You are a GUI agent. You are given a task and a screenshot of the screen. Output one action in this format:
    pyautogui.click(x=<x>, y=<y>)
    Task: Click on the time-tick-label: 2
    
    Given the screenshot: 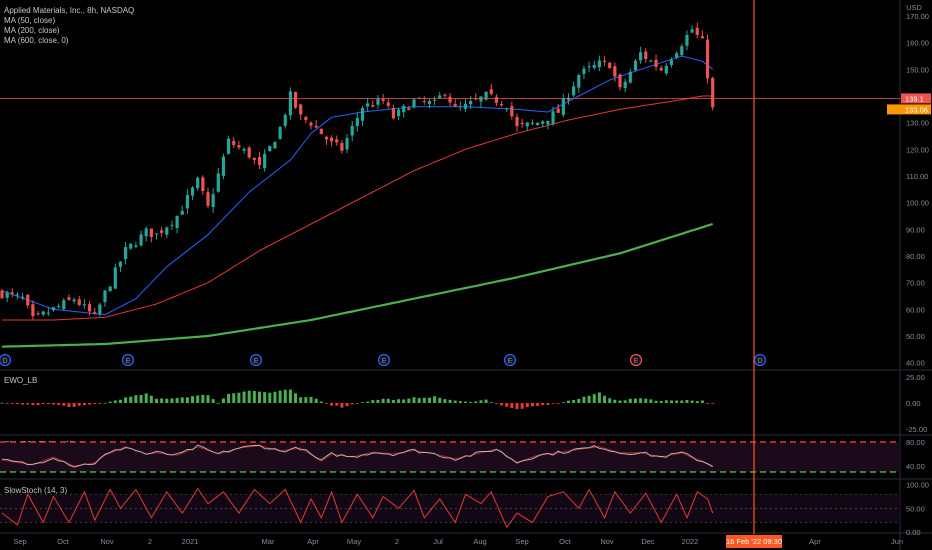 What is the action you would take?
    pyautogui.click(x=397, y=541)
    